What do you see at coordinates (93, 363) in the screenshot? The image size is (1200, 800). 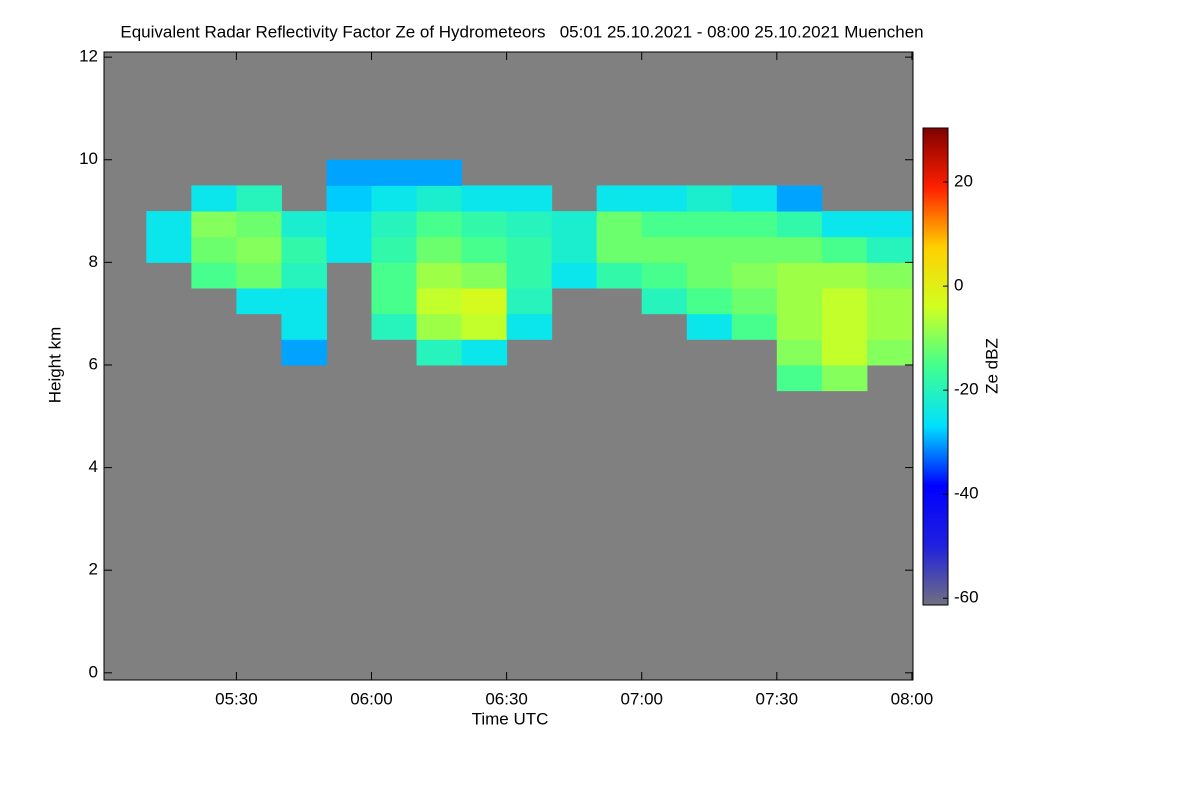 I see `y-tick-label: 6` at bounding box center [93, 363].